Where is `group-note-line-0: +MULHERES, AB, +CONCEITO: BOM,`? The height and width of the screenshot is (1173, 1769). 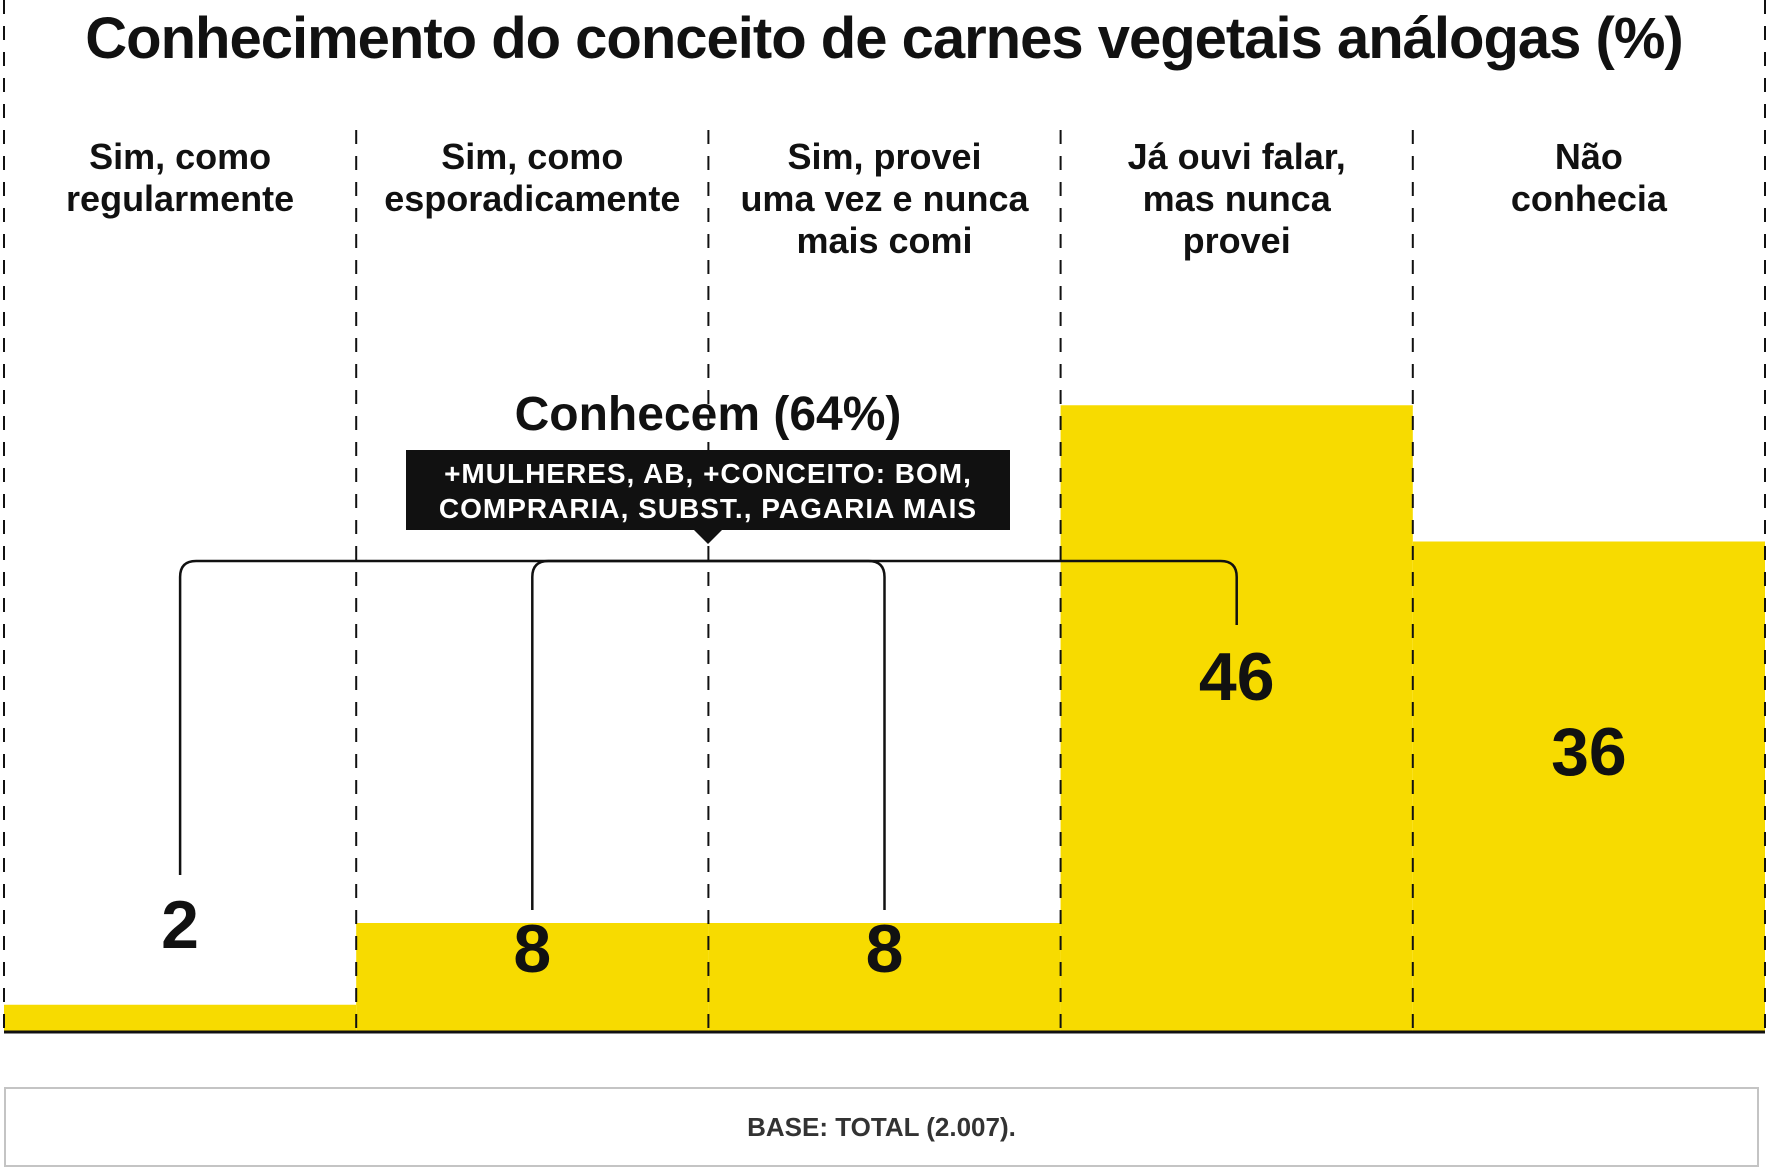 group-note-line-0: +MULHERES, AB, +CONCEITO: BOM, is located at coordinates (708, 473).